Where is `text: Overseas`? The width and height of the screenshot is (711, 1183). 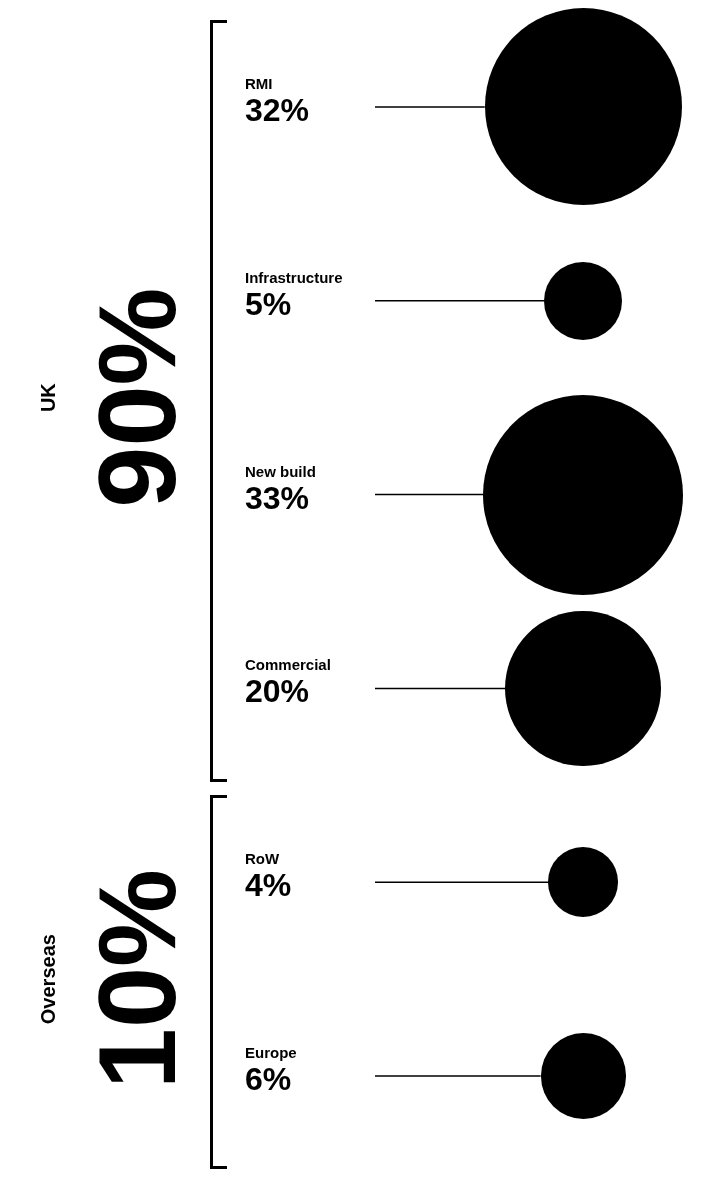 text: Overseas is located at coordinates (48, 979).